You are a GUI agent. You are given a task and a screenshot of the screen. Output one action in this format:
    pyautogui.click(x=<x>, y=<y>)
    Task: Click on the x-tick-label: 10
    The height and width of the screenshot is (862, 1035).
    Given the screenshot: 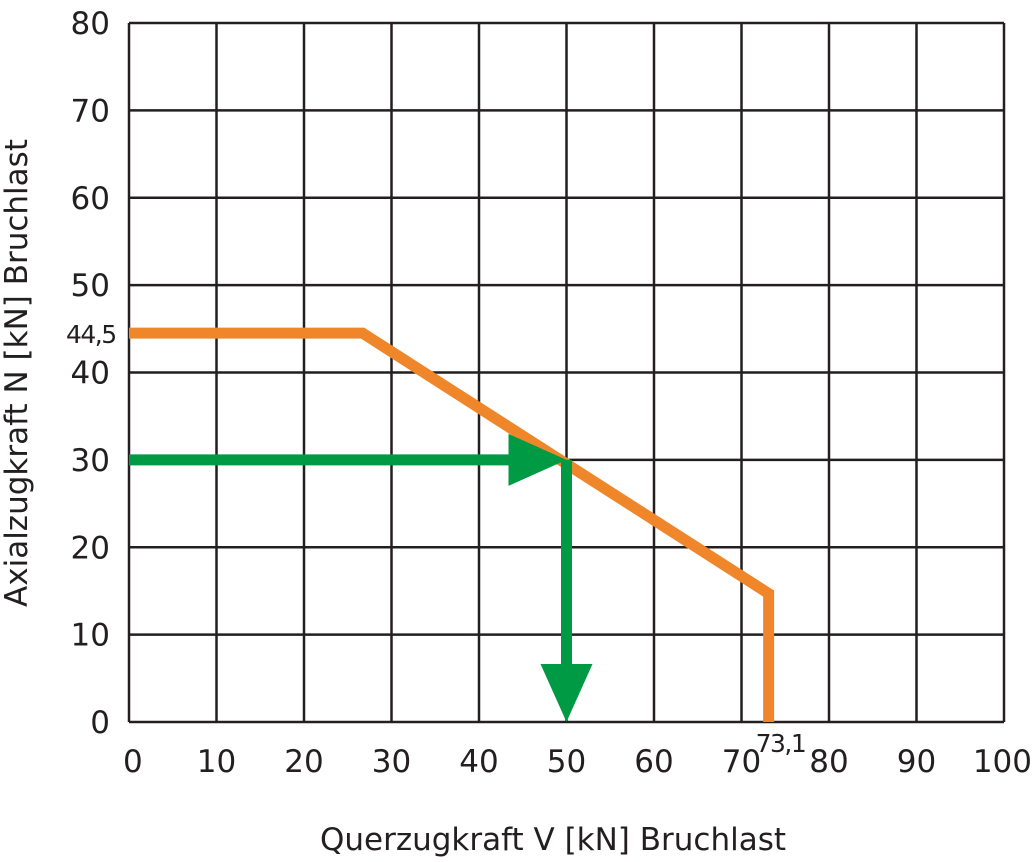 What is the action you would take?
    pyautogui.click(x=216, y=762)
    